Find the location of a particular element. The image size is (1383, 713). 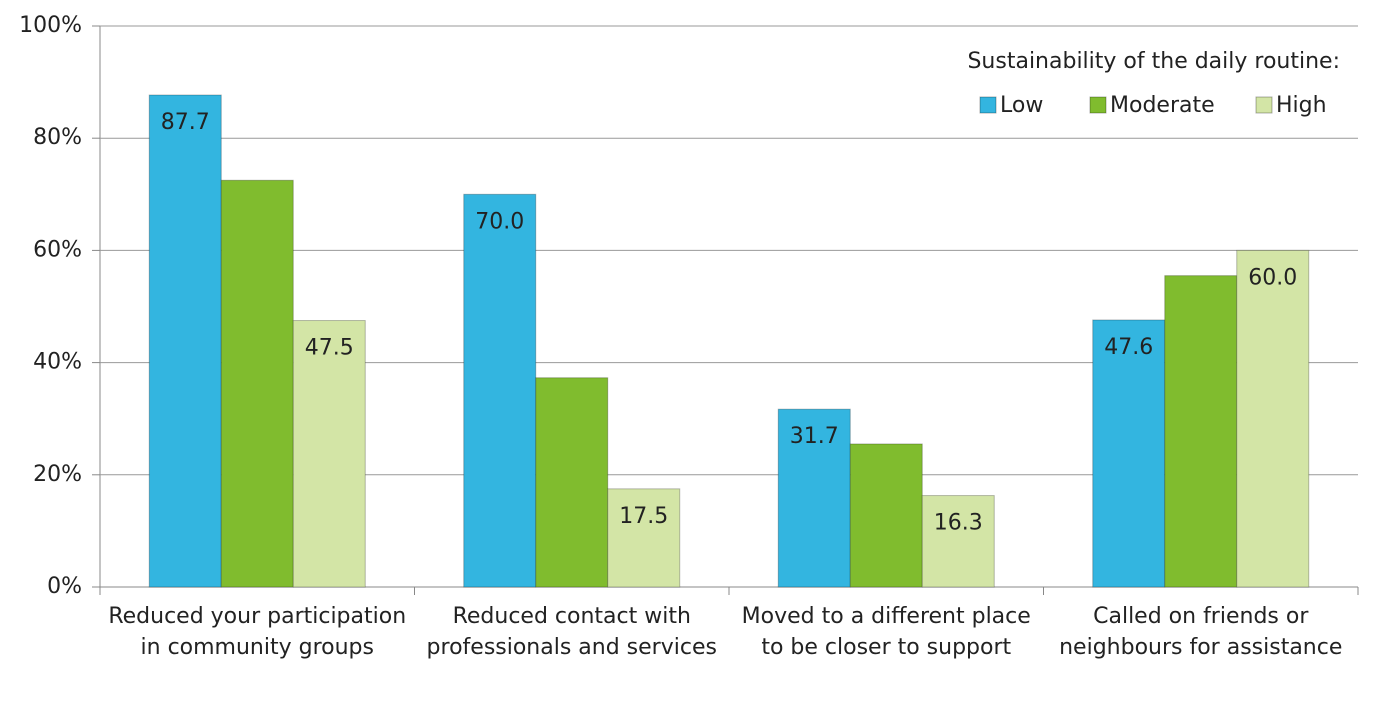

y-tick-label: 40% is located at coordinates (57, 362).